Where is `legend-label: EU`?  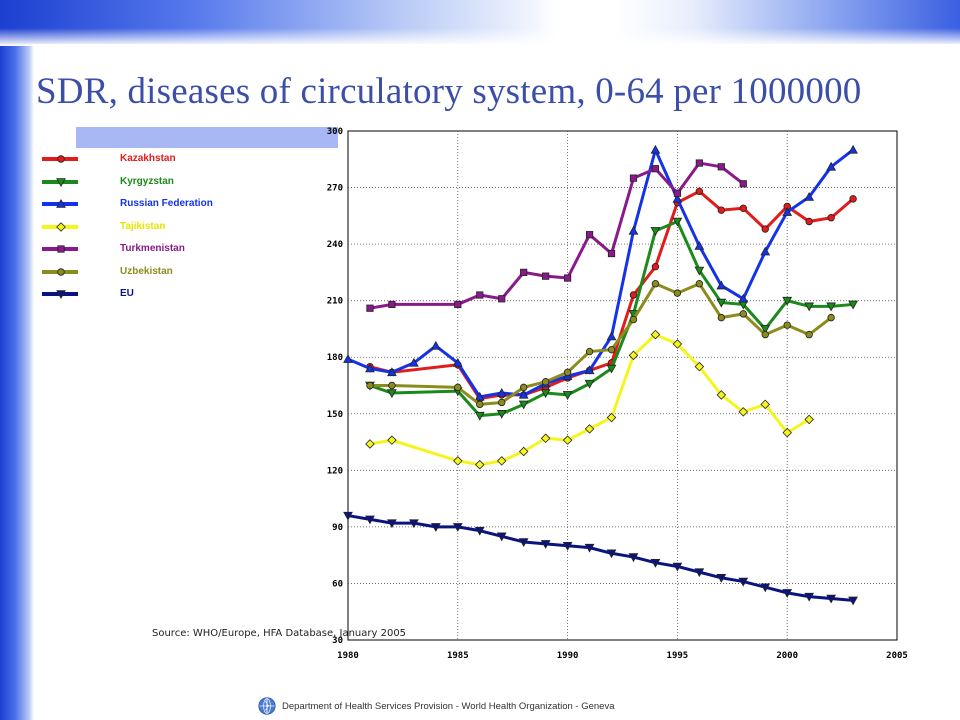
legend-label: EU is located at coordinates (127, 293).